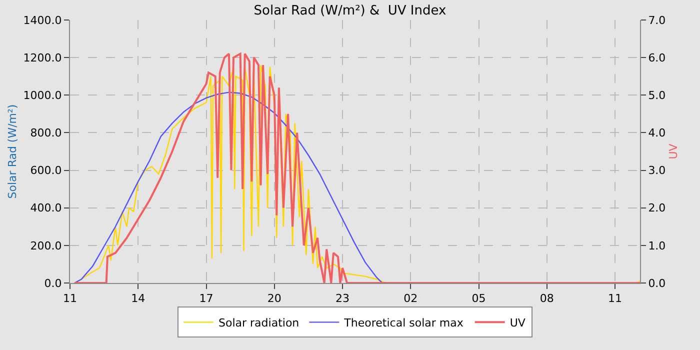  Describe the element at coordinates (42, 57) in the screenshot. I see `y-tick-label: 1200.0` at that location.